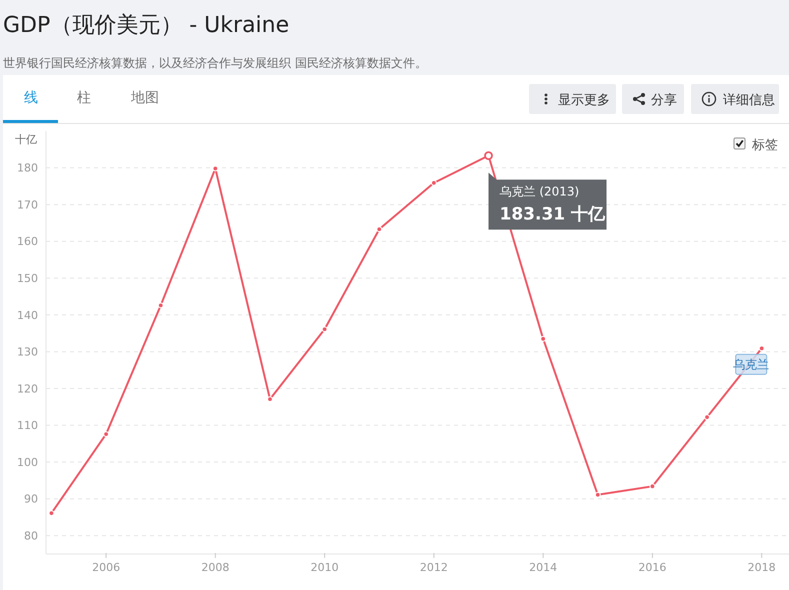 The width and height of the screenshot is (789, 590). What do you see at coordinates (27, 352) in the screenshot?
I see `y-tick-label: 130` at bounding box center [27, 352].